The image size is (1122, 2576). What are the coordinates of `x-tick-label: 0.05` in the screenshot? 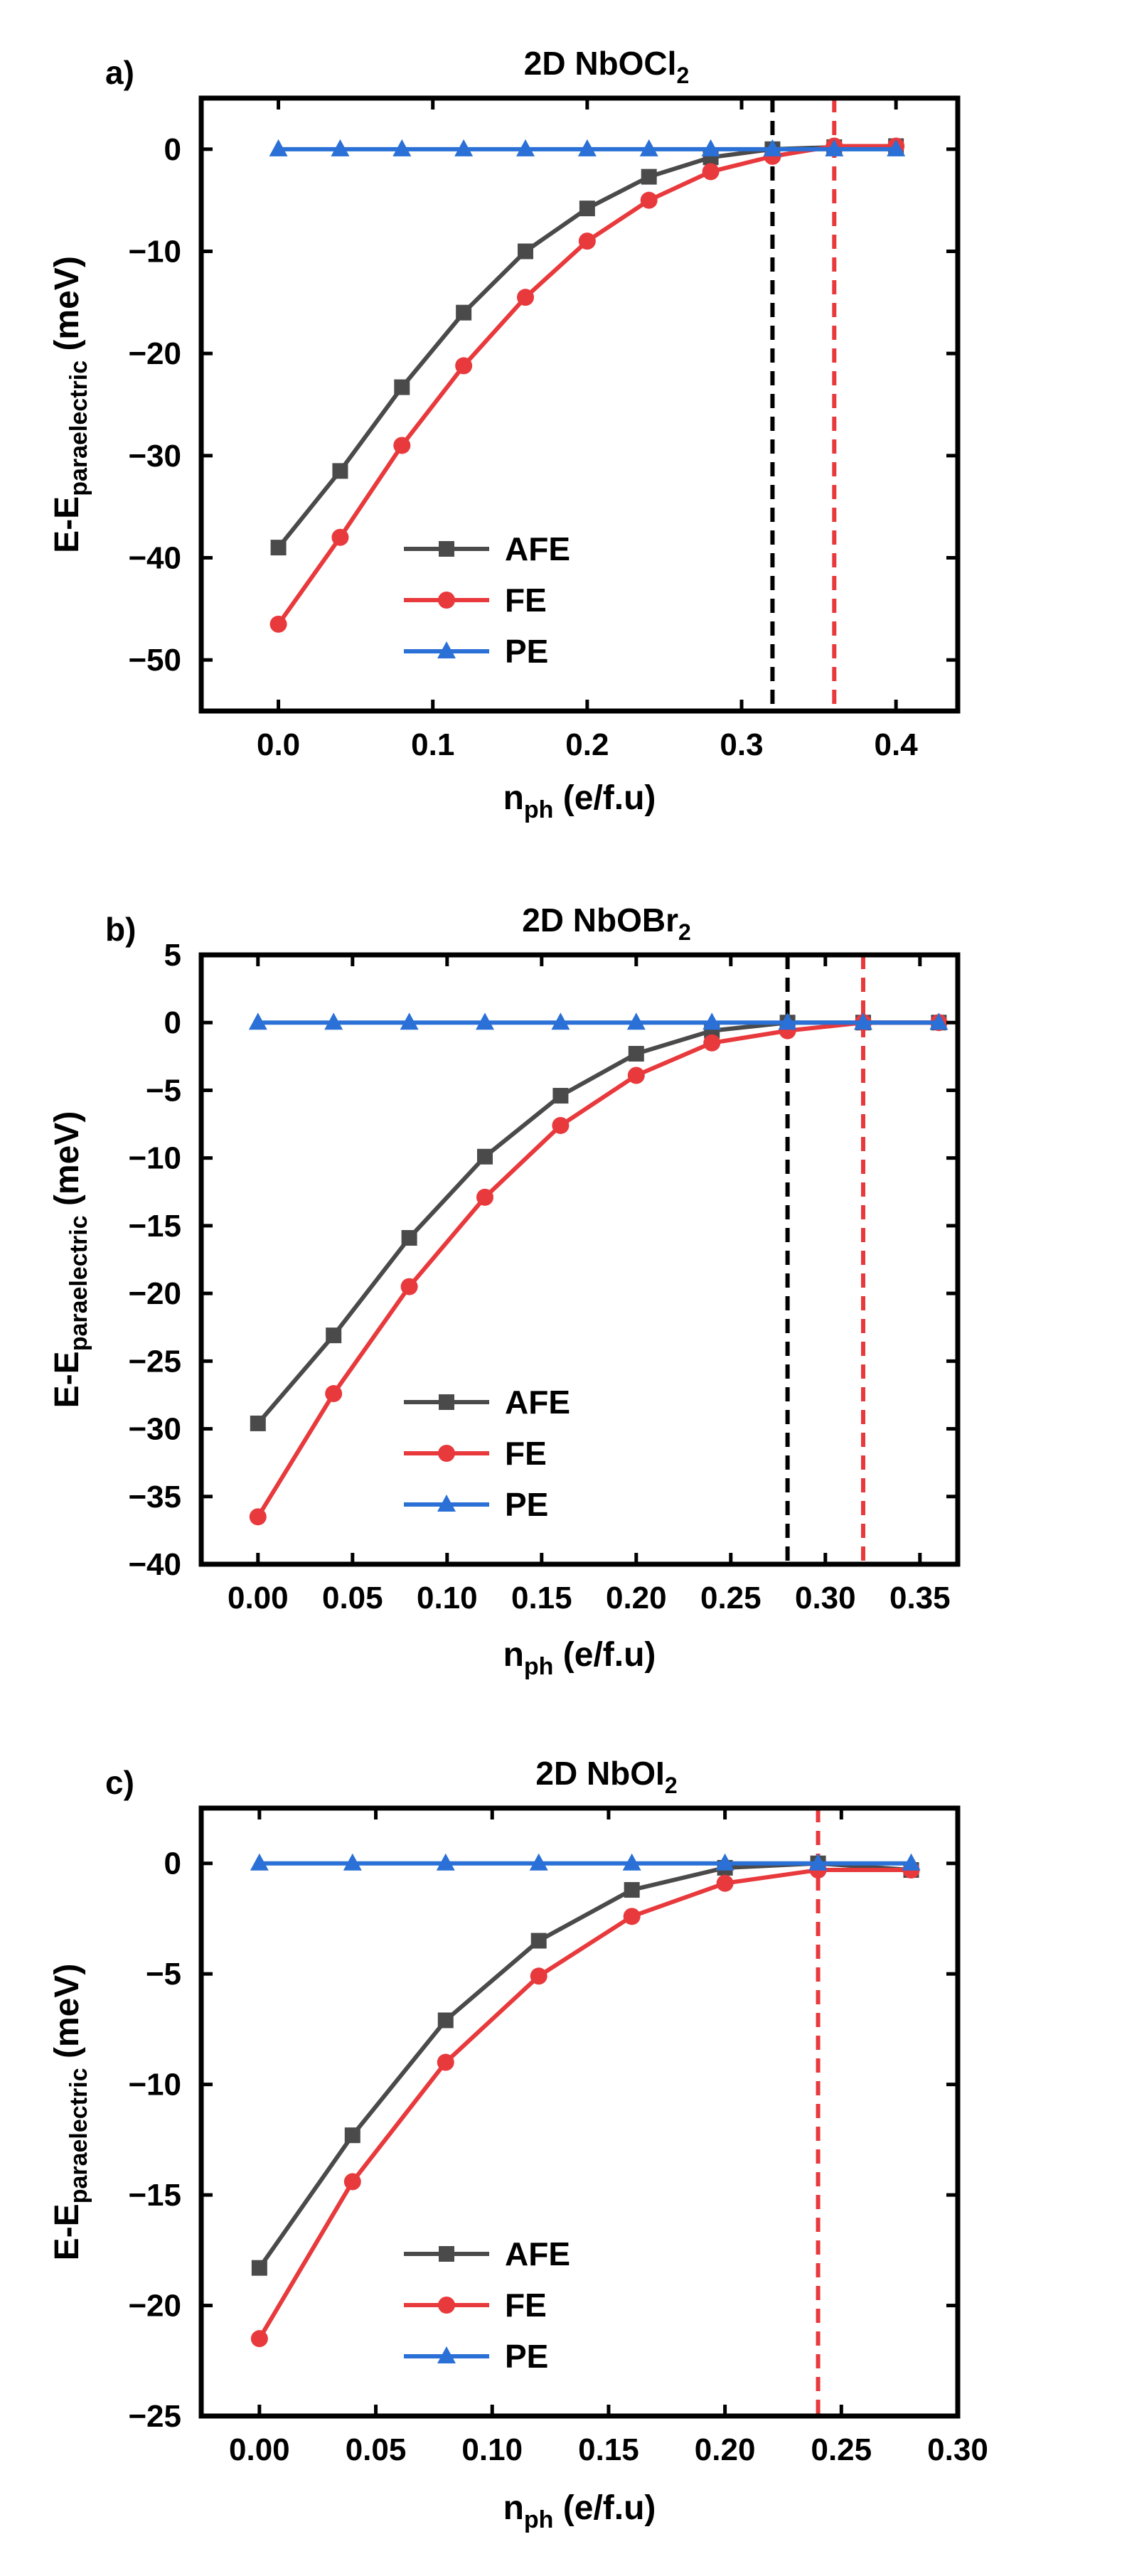 It's located at (352, 1598).